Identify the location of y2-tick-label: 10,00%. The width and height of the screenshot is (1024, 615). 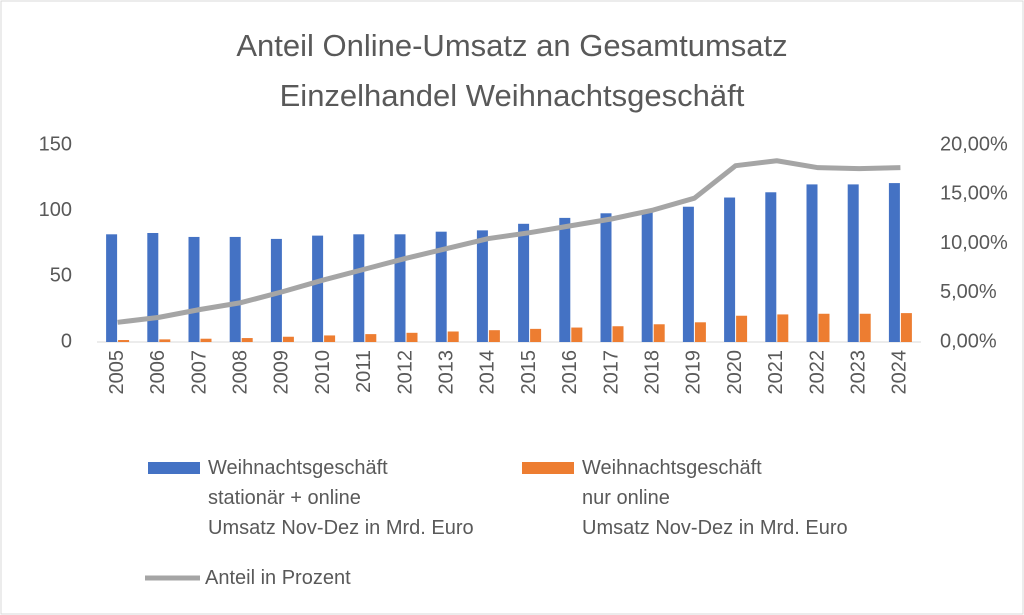
(974, 243).